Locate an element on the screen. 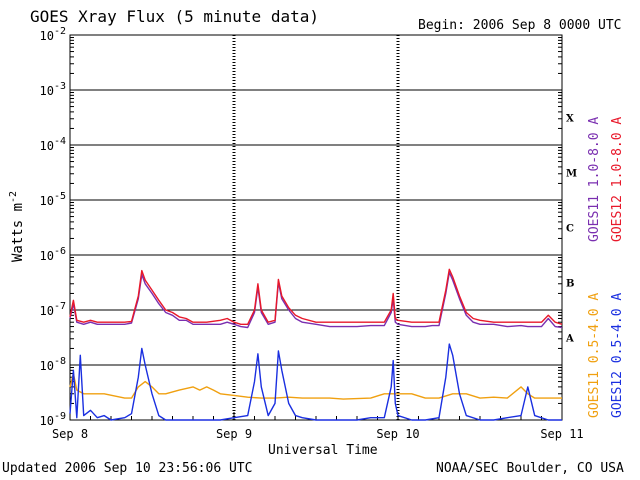  y-tick-label: 10-9 is located at coordinates (53, 419).